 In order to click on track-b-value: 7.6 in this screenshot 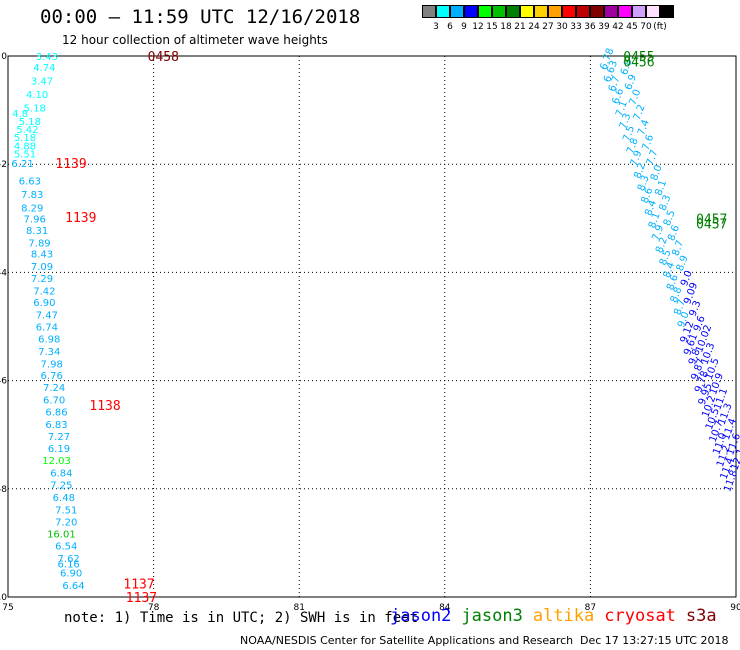, I will do `click(648, 142)`.